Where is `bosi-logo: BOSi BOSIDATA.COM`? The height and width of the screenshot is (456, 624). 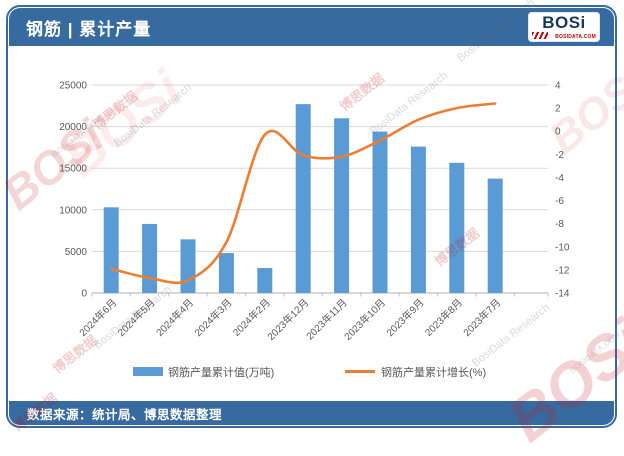
bosi-logo: BOSi BOSIDATA.COM is located at coordinates (564, 27).